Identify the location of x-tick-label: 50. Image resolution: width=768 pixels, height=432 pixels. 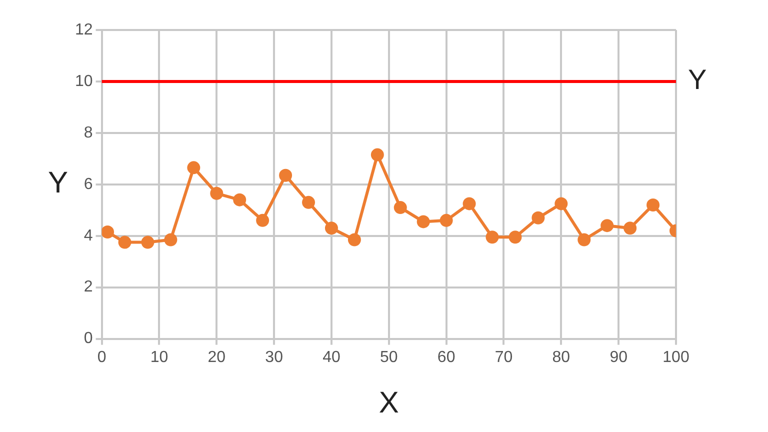
(389, 357).